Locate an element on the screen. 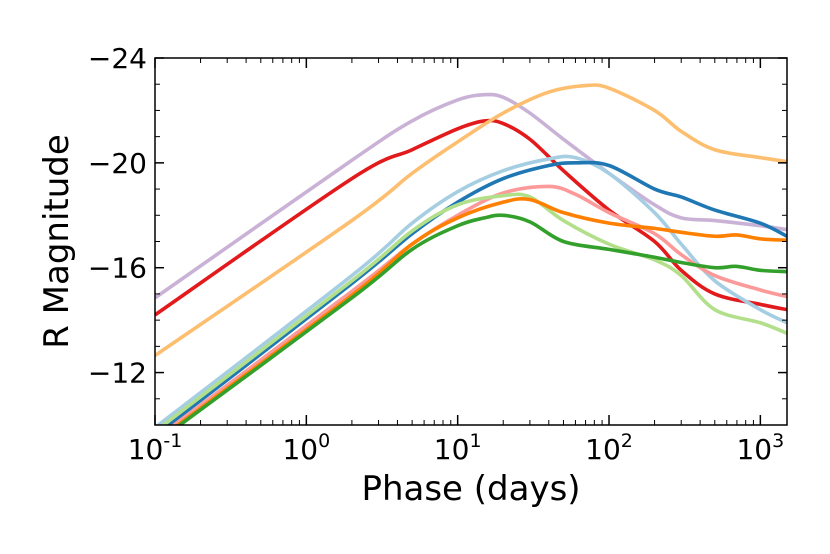 The width and height of the screenshot is (830, 554). x-tick-label: 10³ is located at coordinates (760, 448).